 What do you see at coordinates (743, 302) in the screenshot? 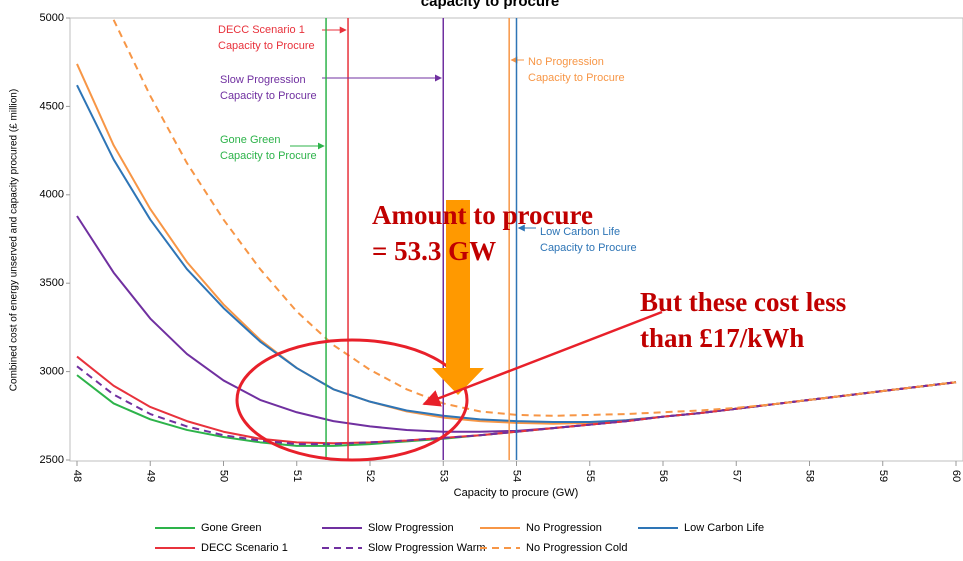
I see `callout-text: But these cost less` at bounding box center [743, 302].